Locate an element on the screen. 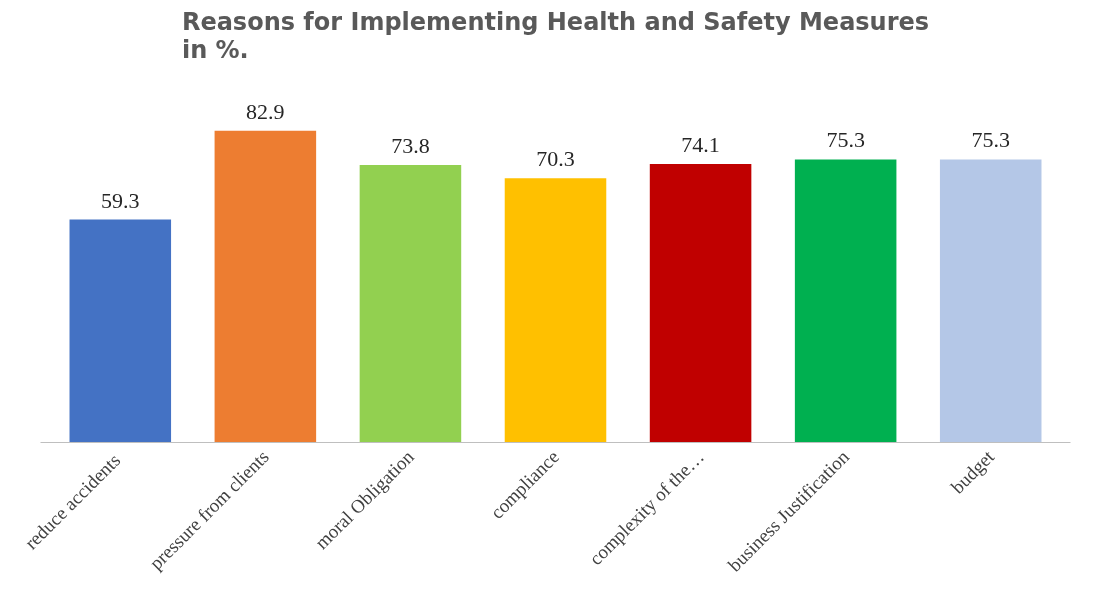  data-label: 59.3 is located at coordinates (120, 200).